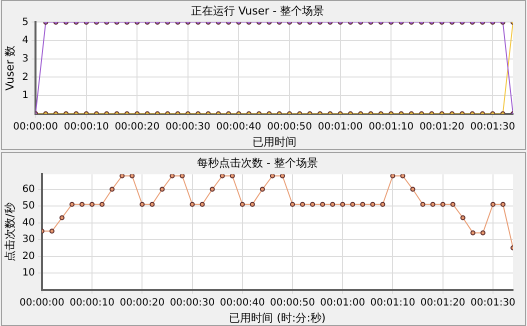  What do you see at coordinates (257, 163) in the screenshot?
I see `chart-title: 每秒点击次数 - 整个场景` at bounding box center [257, 163].